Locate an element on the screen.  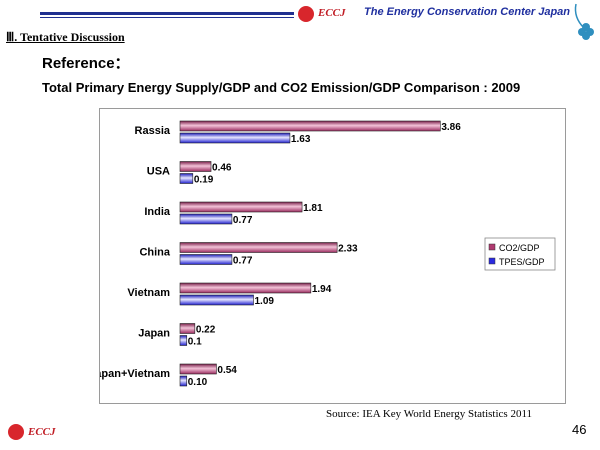
data-label-co2-japan: 0.22 is located at coordinates (206, 330).